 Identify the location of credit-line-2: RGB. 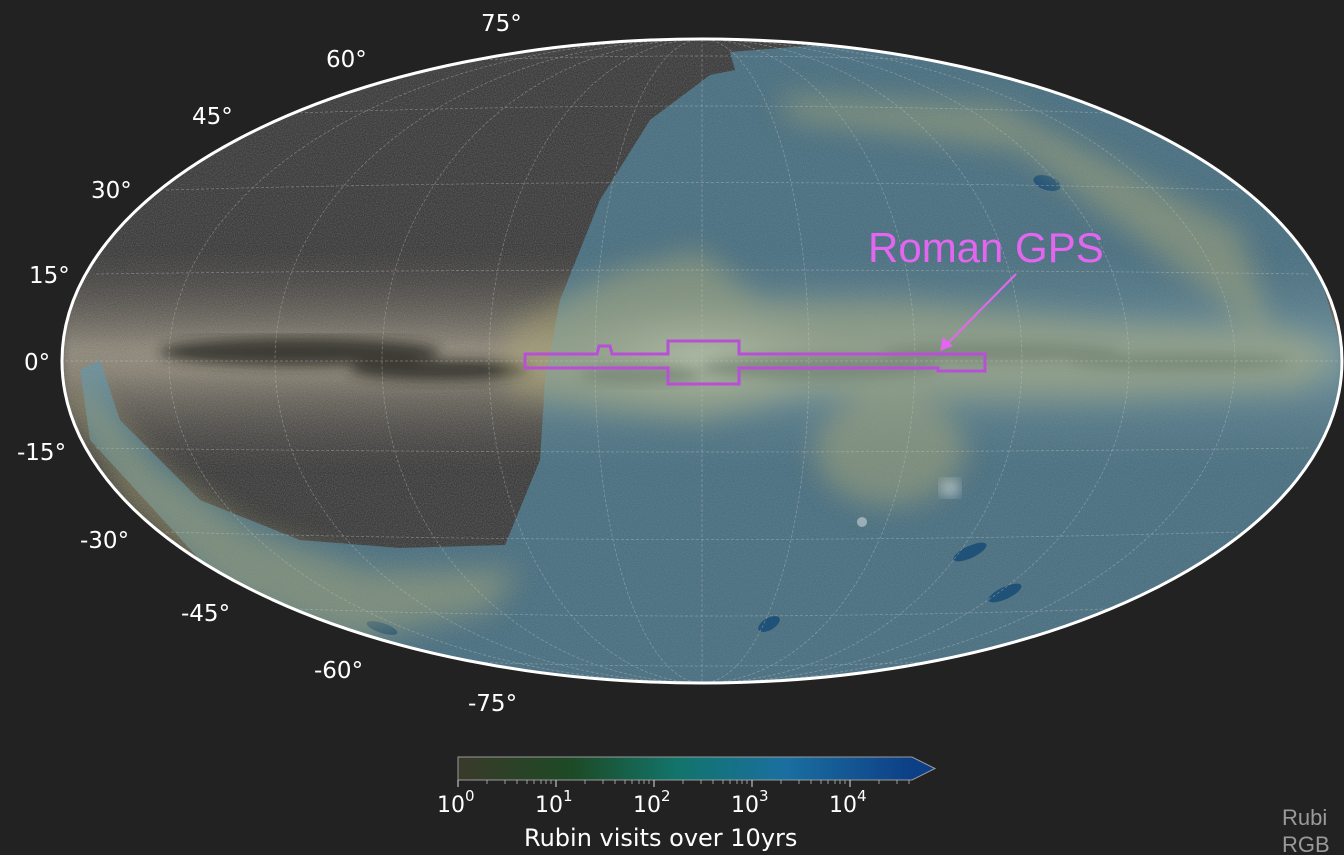
(1306, 843).